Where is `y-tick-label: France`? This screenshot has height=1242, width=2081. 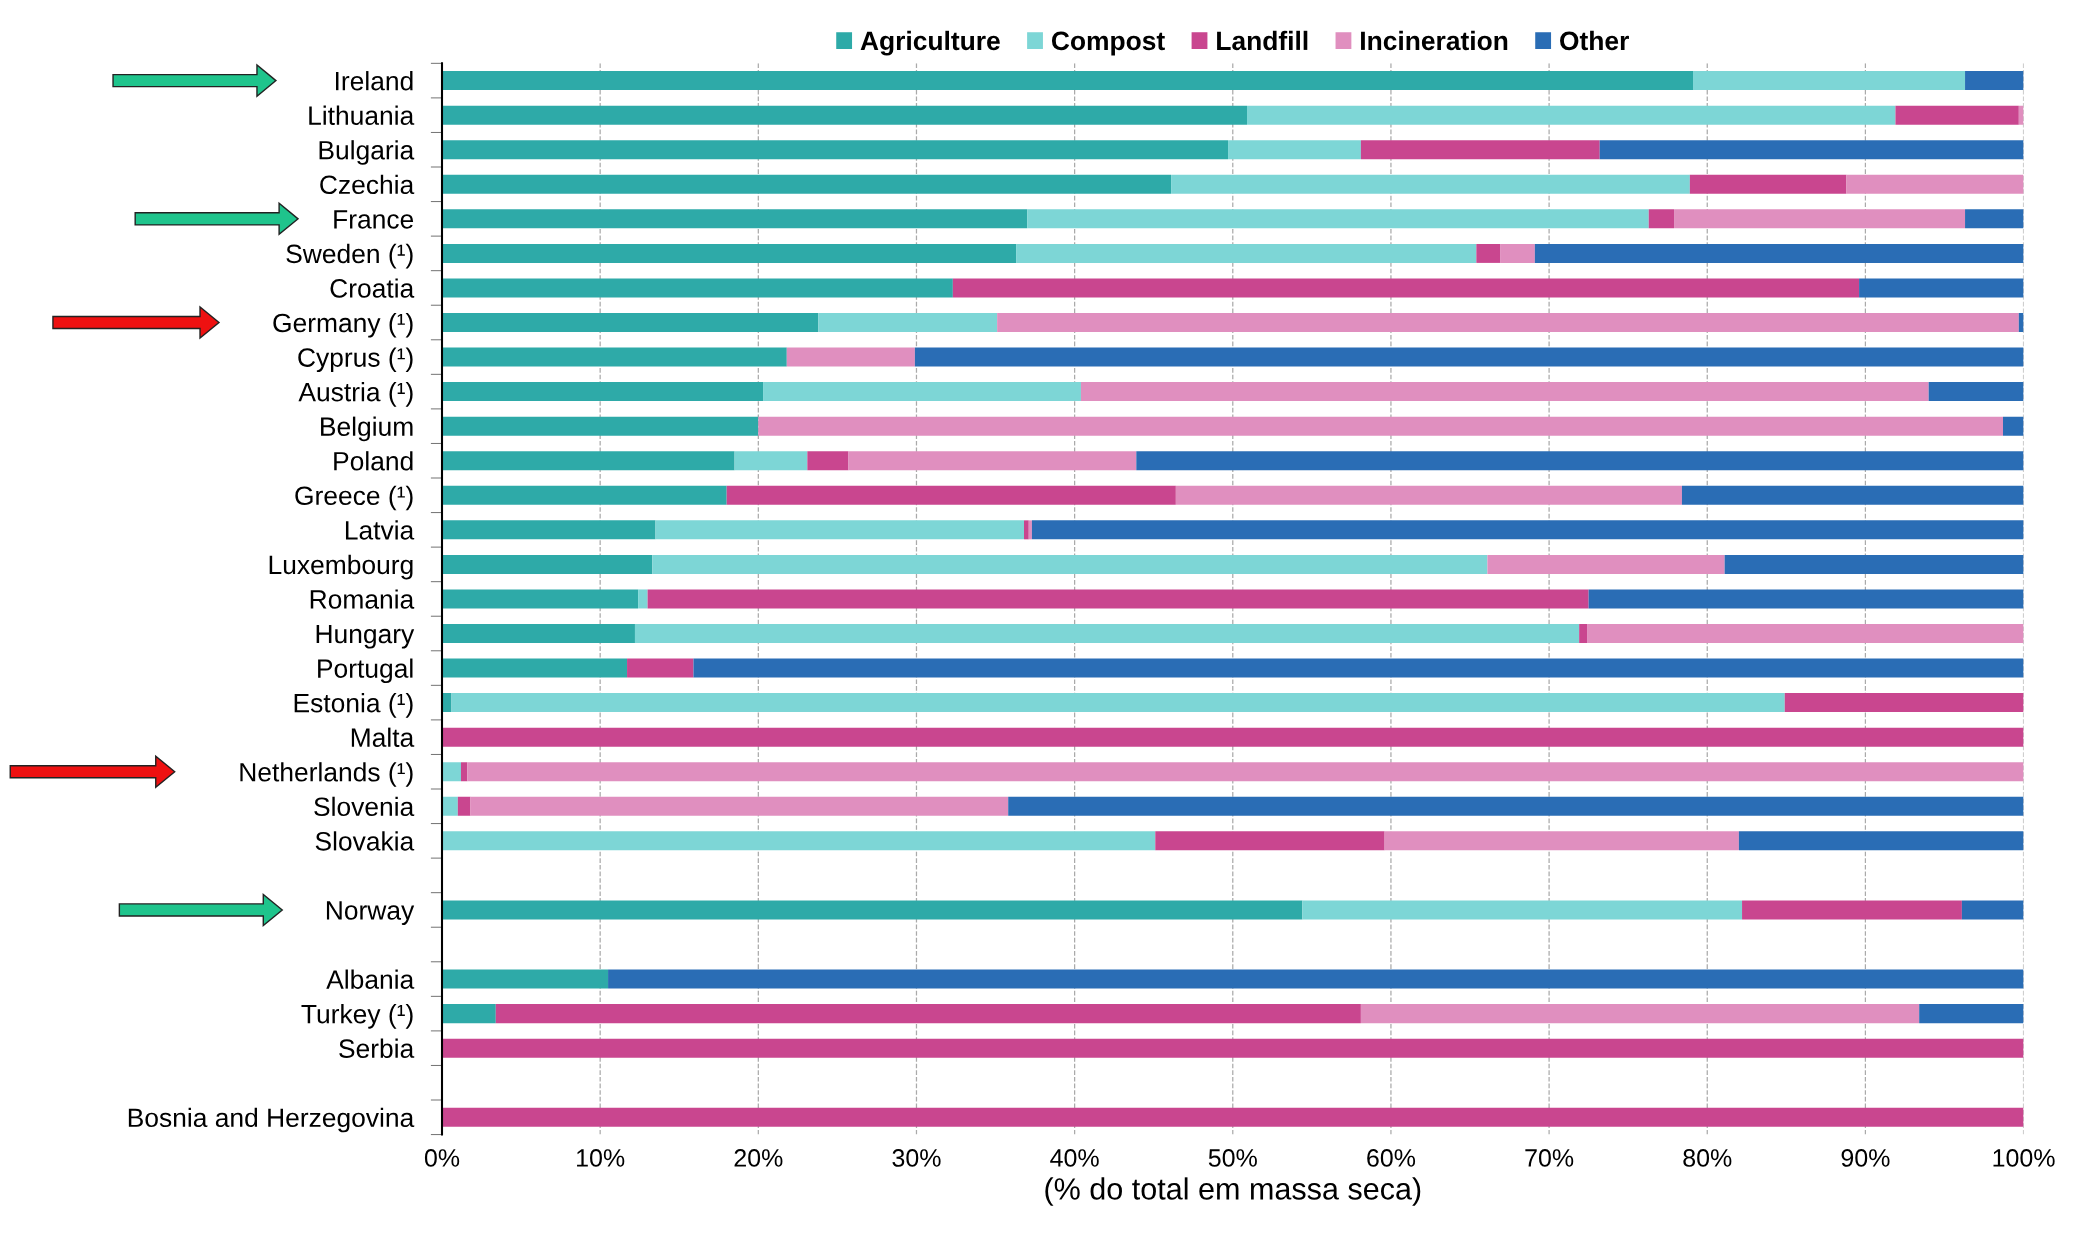 y-tick-label: France is located at coordinates (374, 219).